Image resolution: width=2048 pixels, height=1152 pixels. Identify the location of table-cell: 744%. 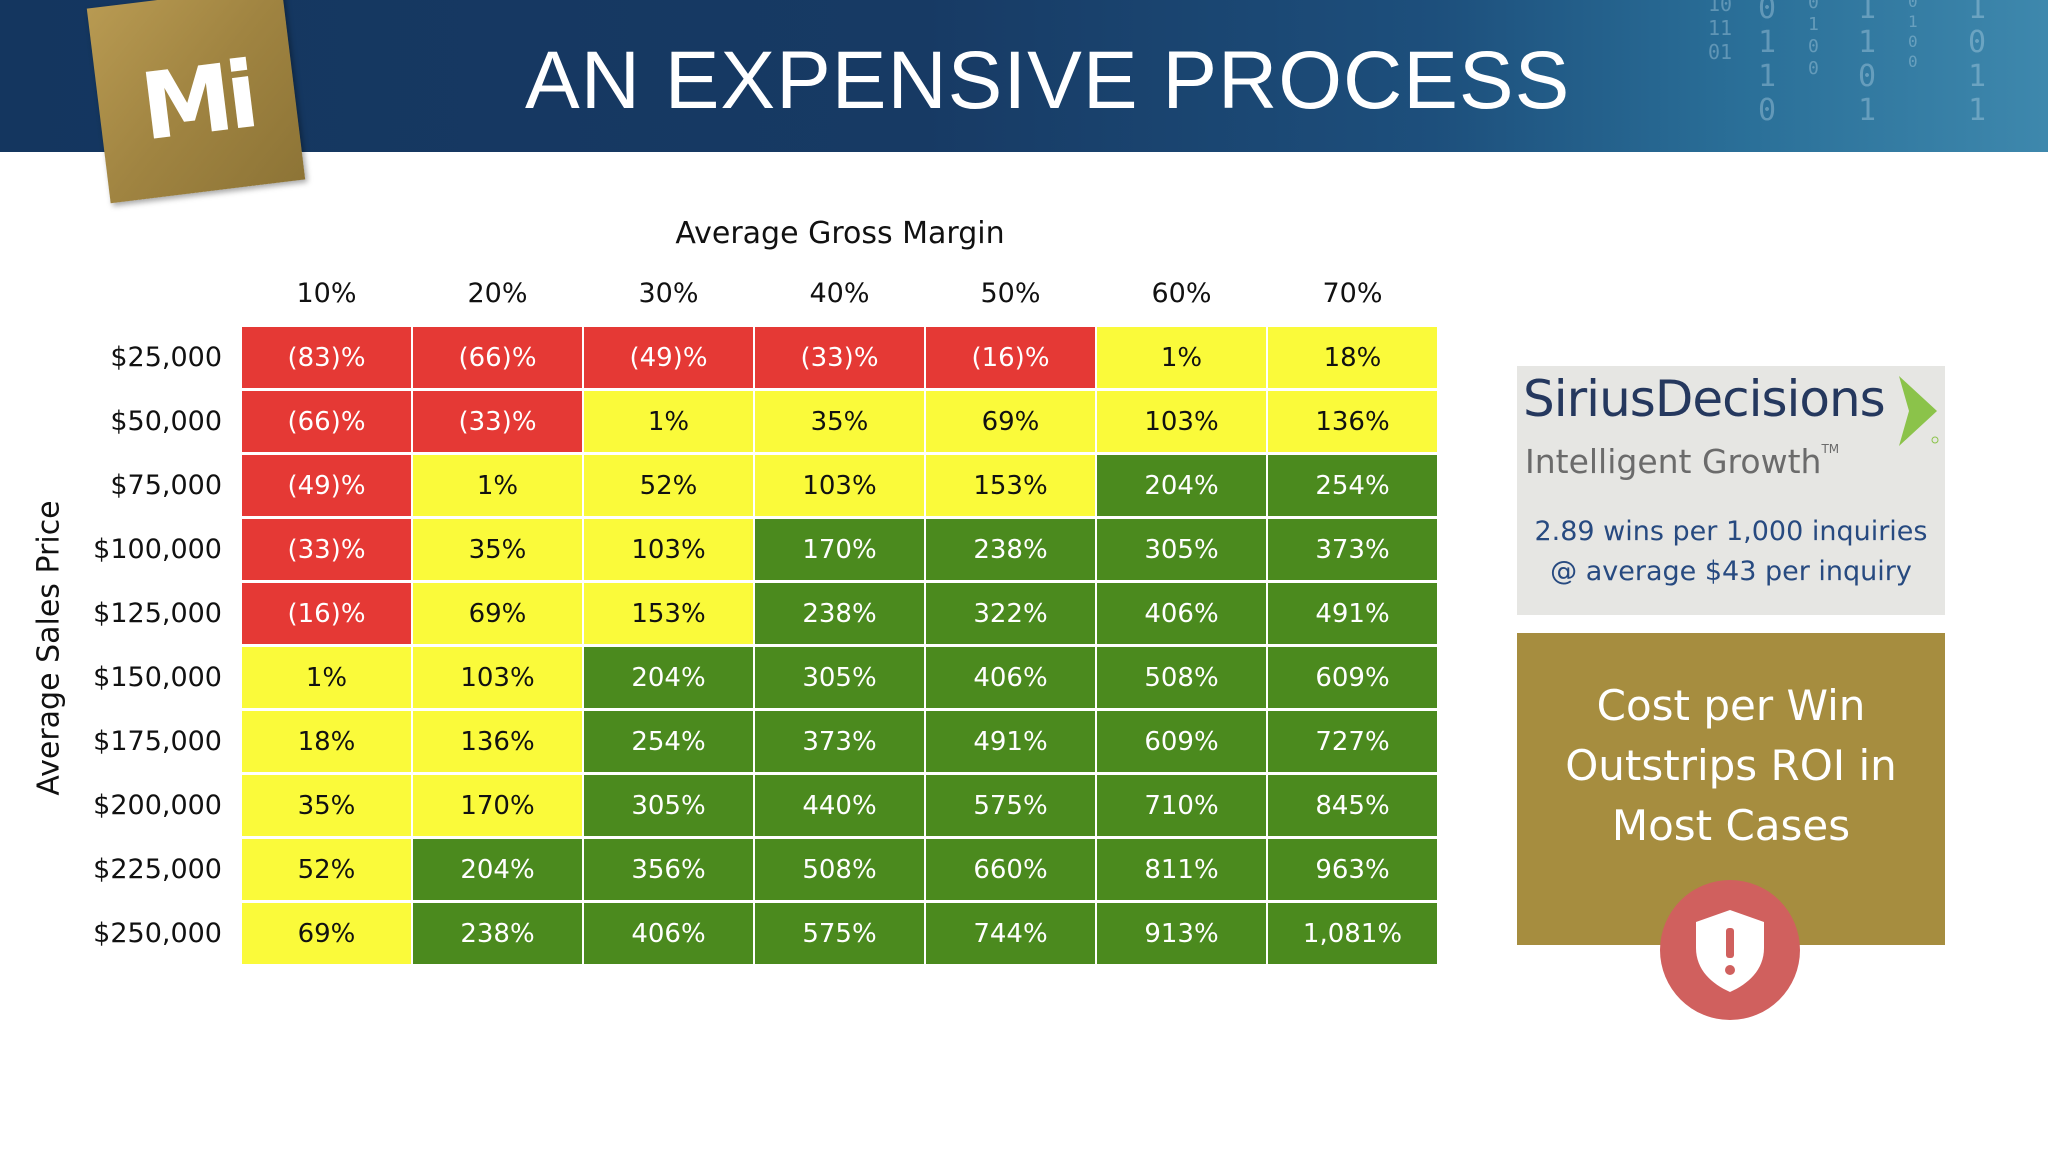
(1010, 933).